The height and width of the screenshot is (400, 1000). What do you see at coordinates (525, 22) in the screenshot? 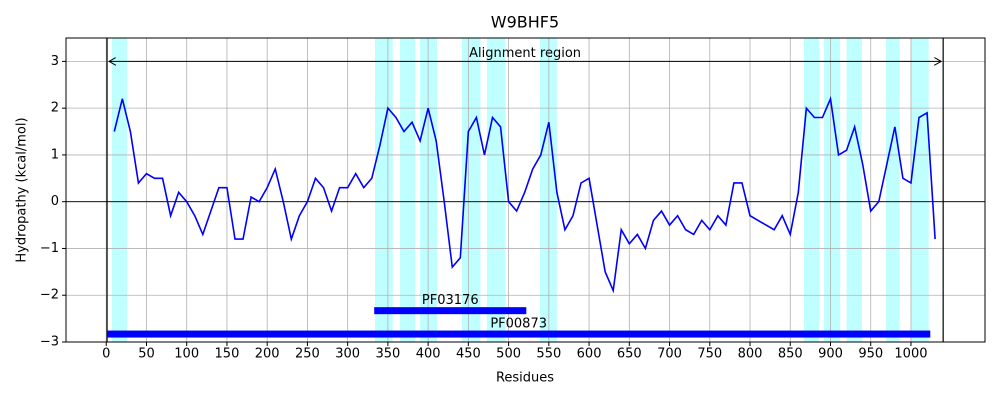
I see `chart-title: W9BHF5` at bounding box center [525, 22].